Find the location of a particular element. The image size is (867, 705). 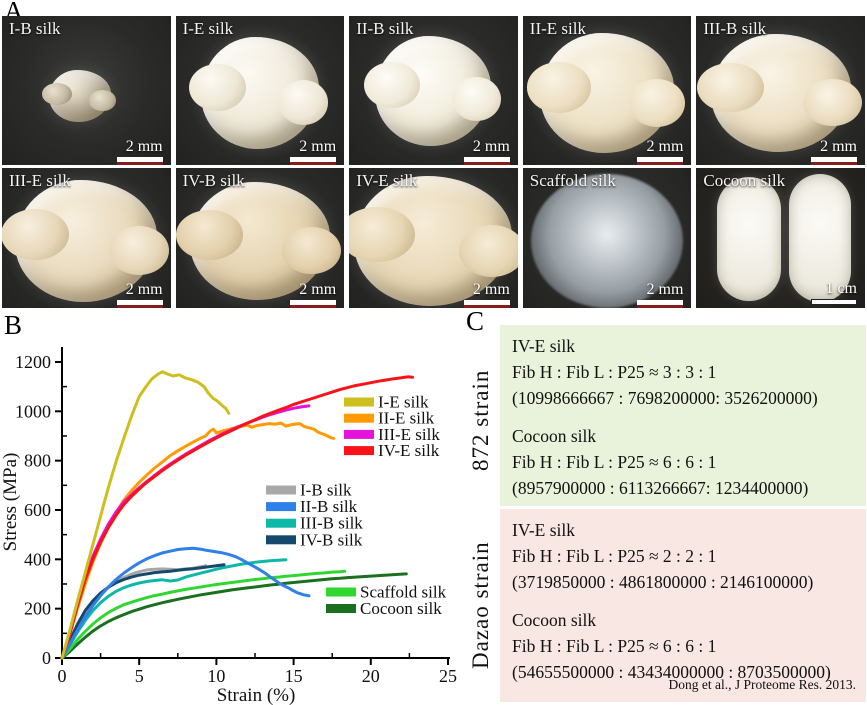

legend-swatch-ii-e-silk is located at coordinates (359, 418).